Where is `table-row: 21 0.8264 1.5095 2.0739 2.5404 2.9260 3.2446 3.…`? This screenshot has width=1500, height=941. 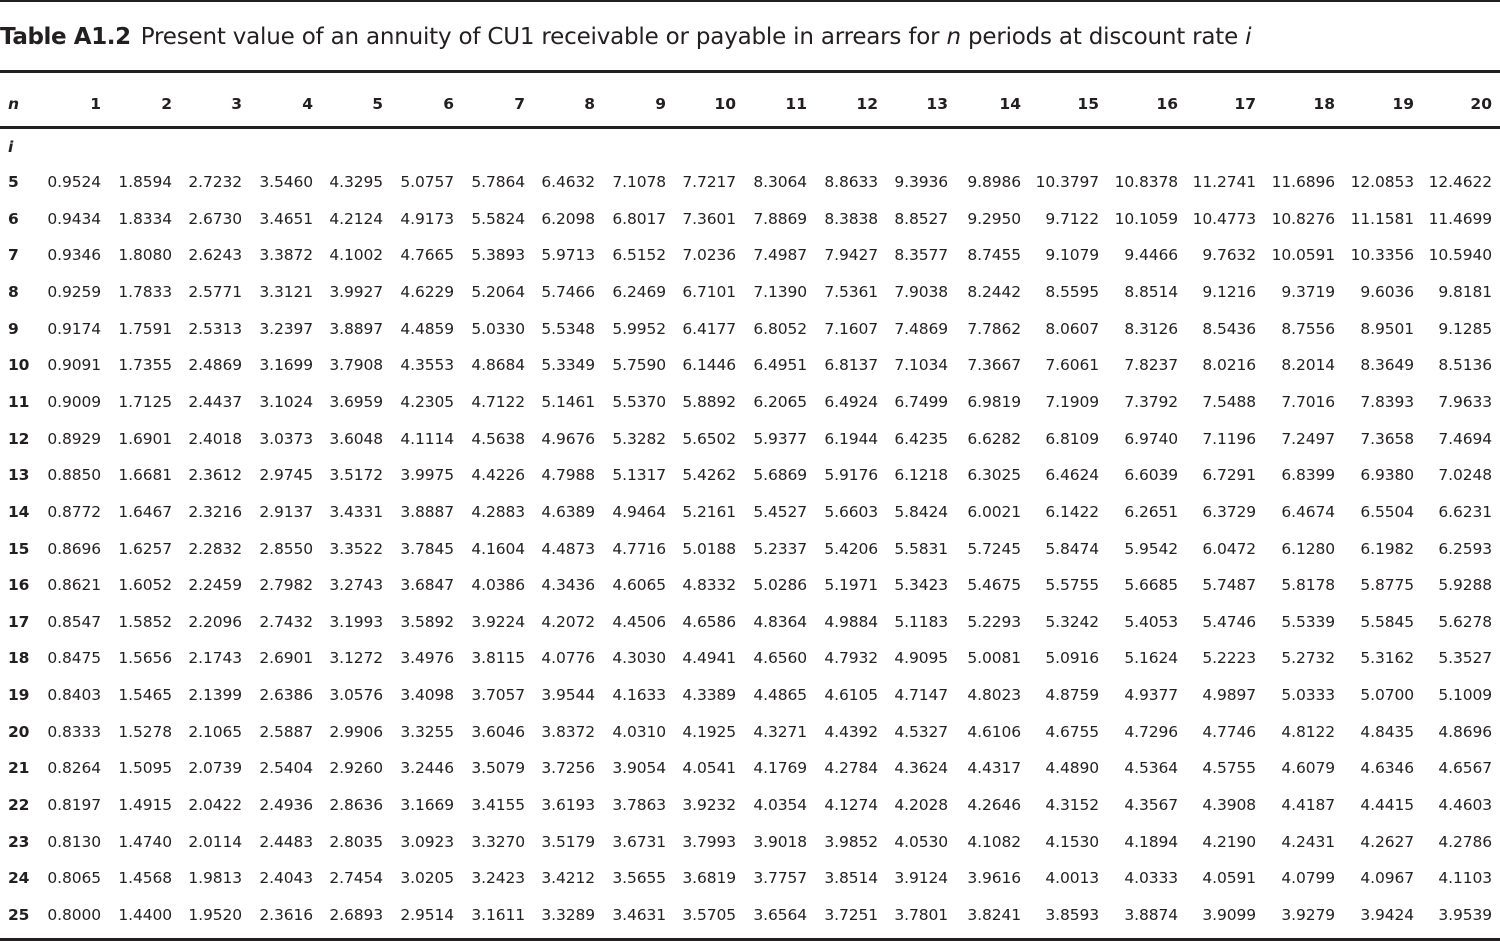
table-row: 21 0.8264 1.5095 2.0739 2.5404 2.9260 3.2446 3.… is located at coordinates (750, 768).